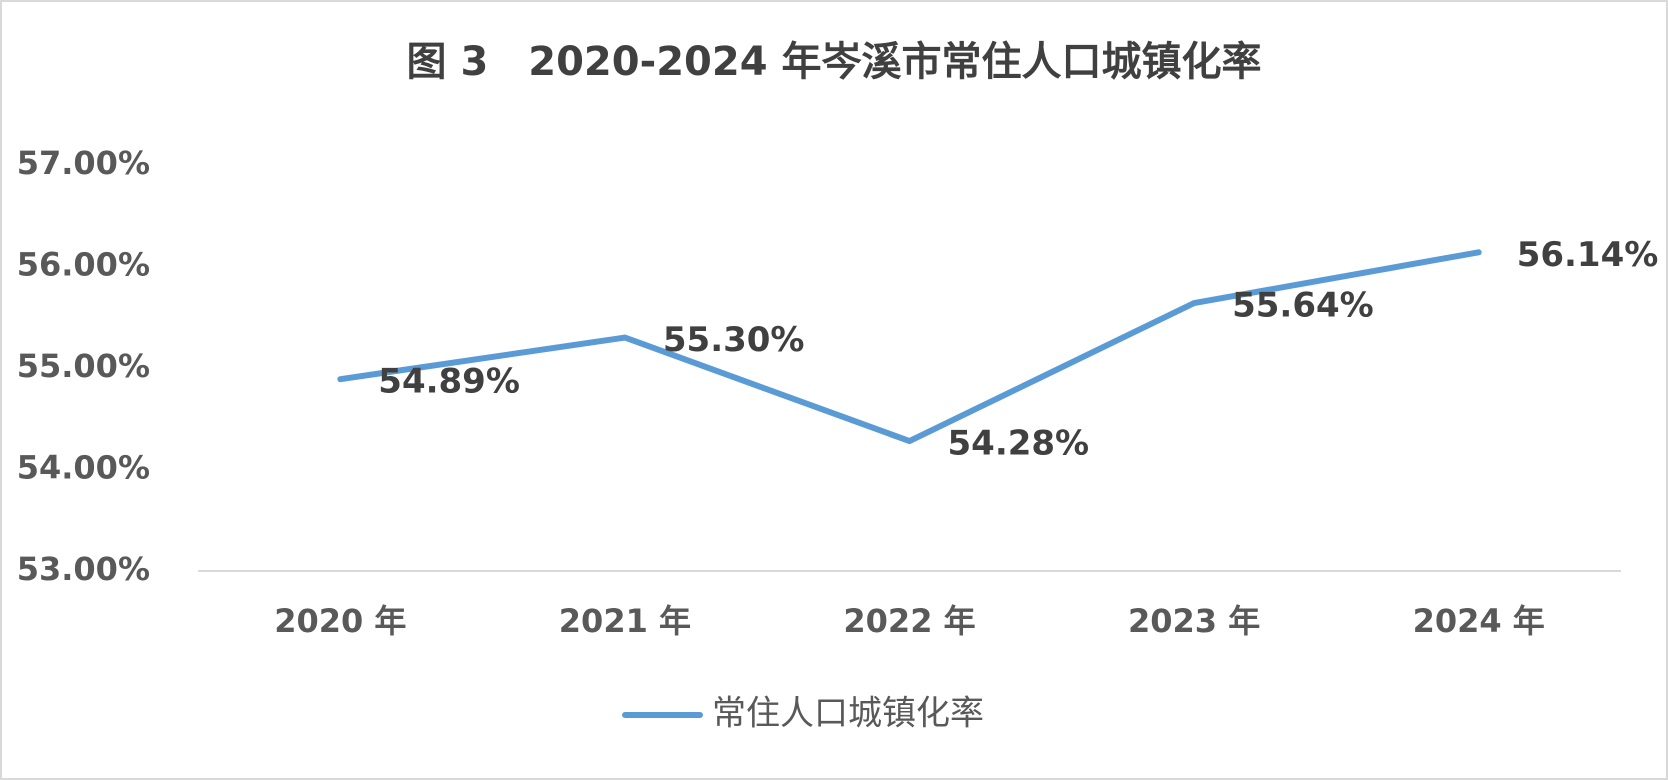  I want to click on x-tick-label: 2021 年, so click(625, 621).